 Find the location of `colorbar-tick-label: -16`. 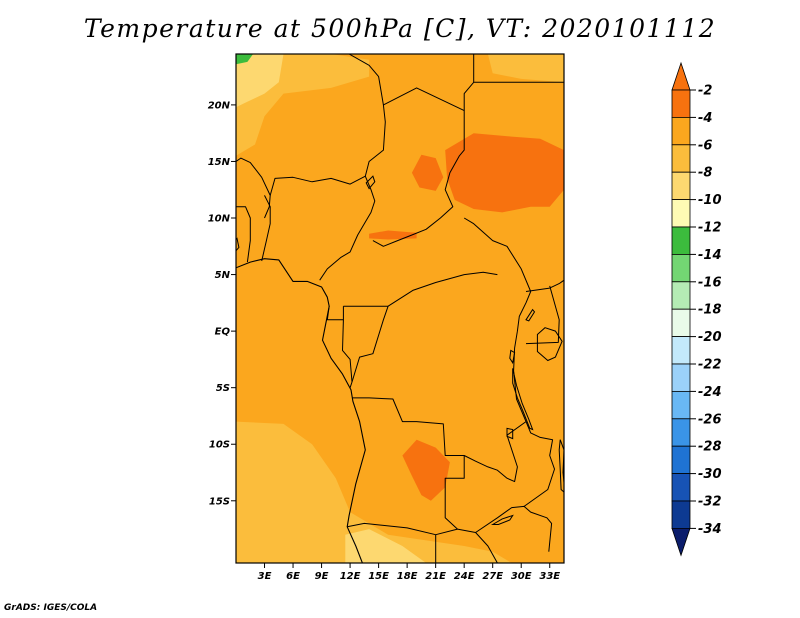

colorbar-tick-label: -16 is located at coordinates (710, 282).